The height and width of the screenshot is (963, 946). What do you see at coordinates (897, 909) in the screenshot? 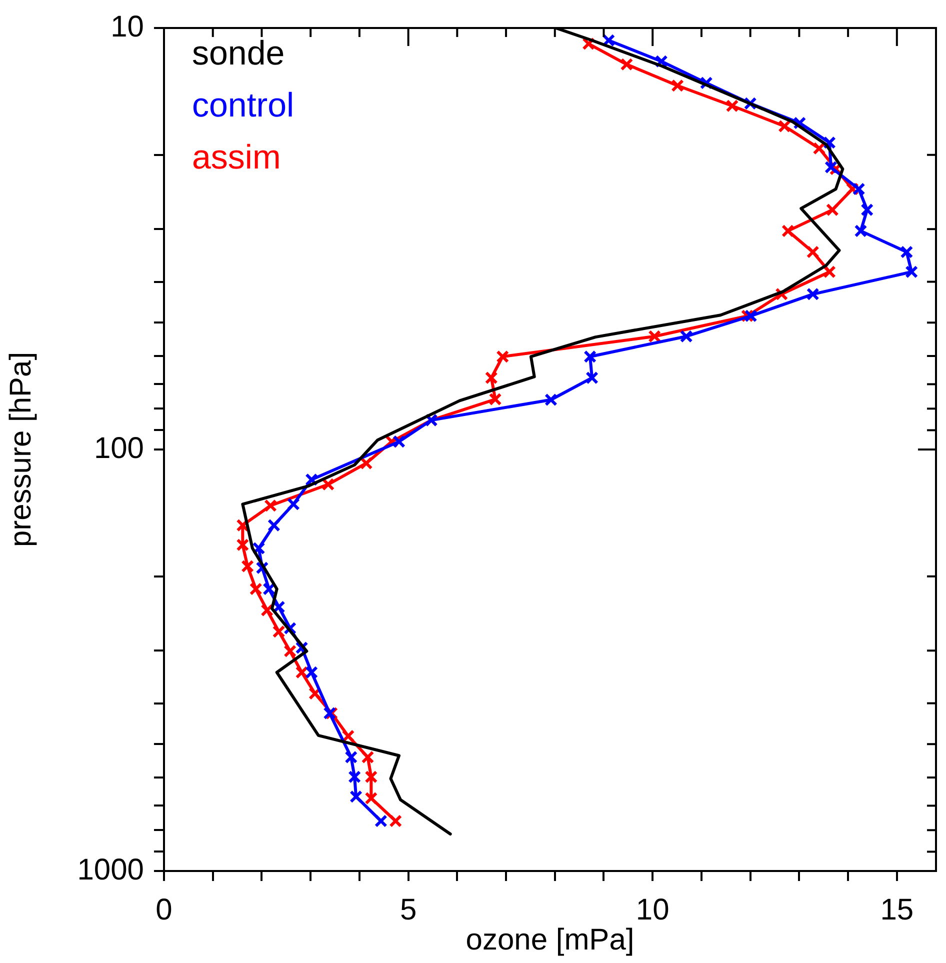
I see `x-tick-label: 15` at bounding box center [897, 909].